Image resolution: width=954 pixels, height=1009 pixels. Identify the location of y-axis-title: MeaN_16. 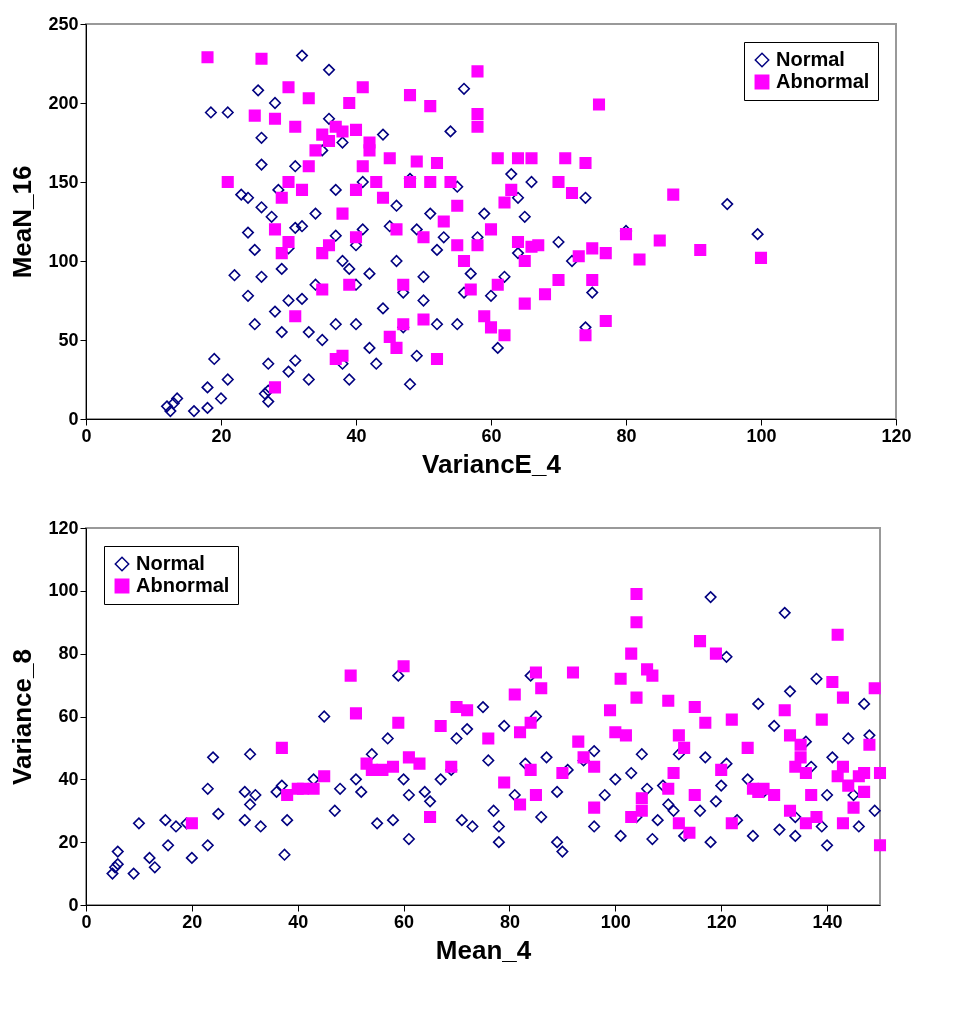
(22, 222).